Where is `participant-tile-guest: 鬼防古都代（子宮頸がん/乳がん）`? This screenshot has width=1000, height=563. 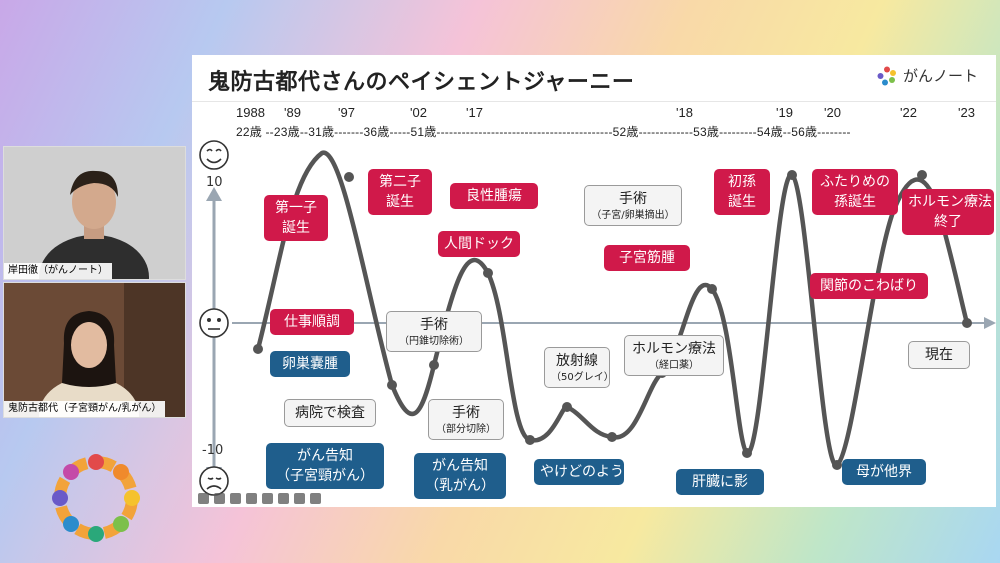 participant-tile-guest: 鬼防古都代（子宮頸がん/乳がん） is located at coordinates (94, 350).